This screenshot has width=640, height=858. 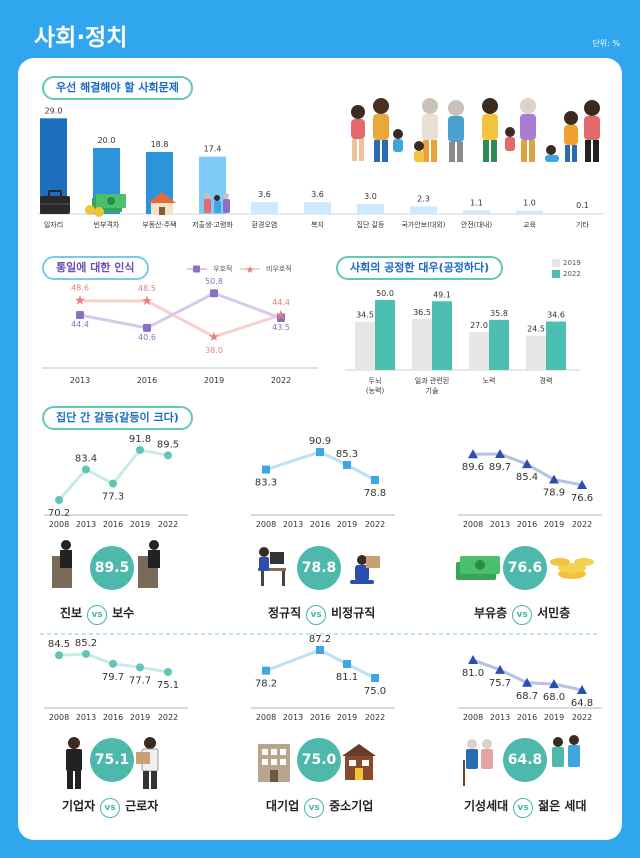 What do you see at coordinates (536, 329) in the screenshot?
I see `fairness-value-label: 24.5` at bounding box center [536, 329].